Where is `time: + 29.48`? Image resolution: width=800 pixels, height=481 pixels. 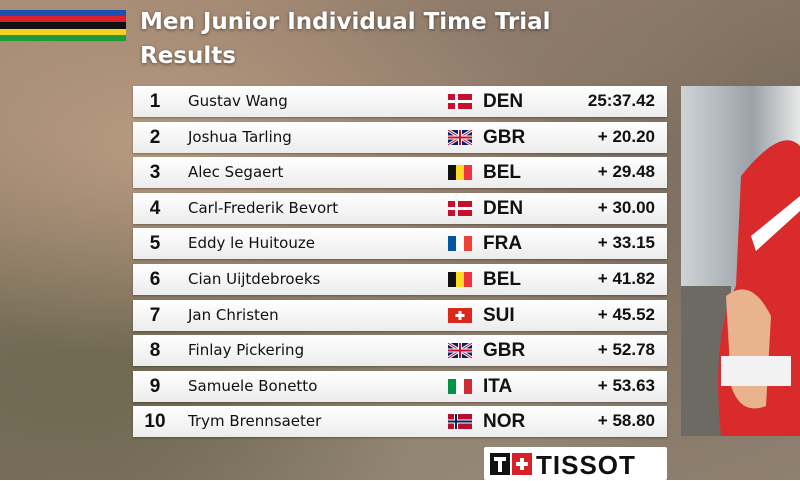 time: + 29.48 is located at coordinates (626, 172).